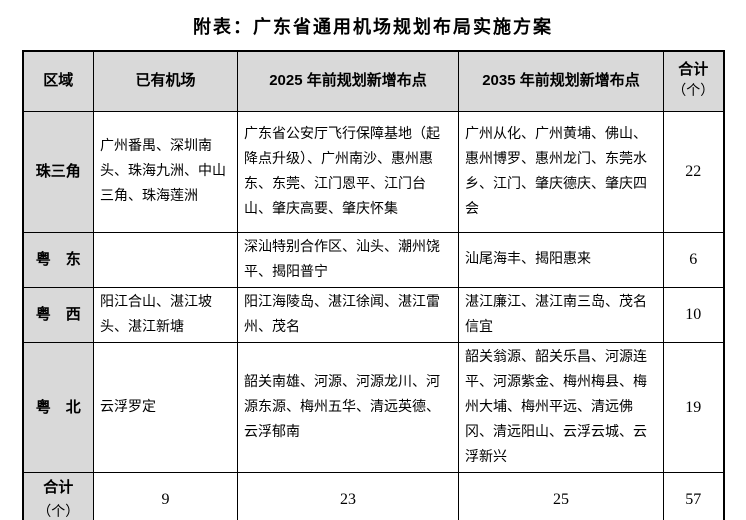  What do you see at coordinates (561, 495) in the screenshot?
I see `footer-plan-2035-total-cell: 25` at bounding box center [561, 495].